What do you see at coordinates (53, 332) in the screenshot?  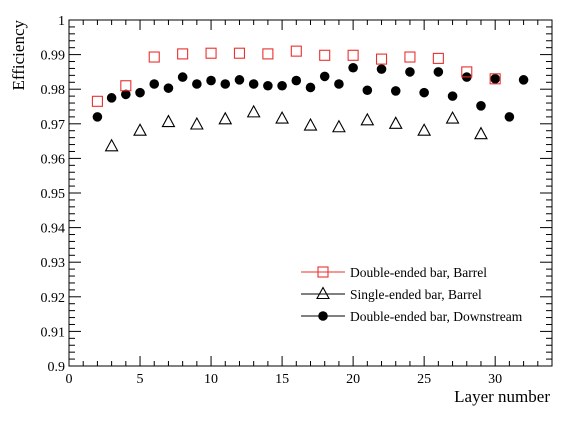 I see `y-tick-label: 0.91` at bounding box center [53, 332].